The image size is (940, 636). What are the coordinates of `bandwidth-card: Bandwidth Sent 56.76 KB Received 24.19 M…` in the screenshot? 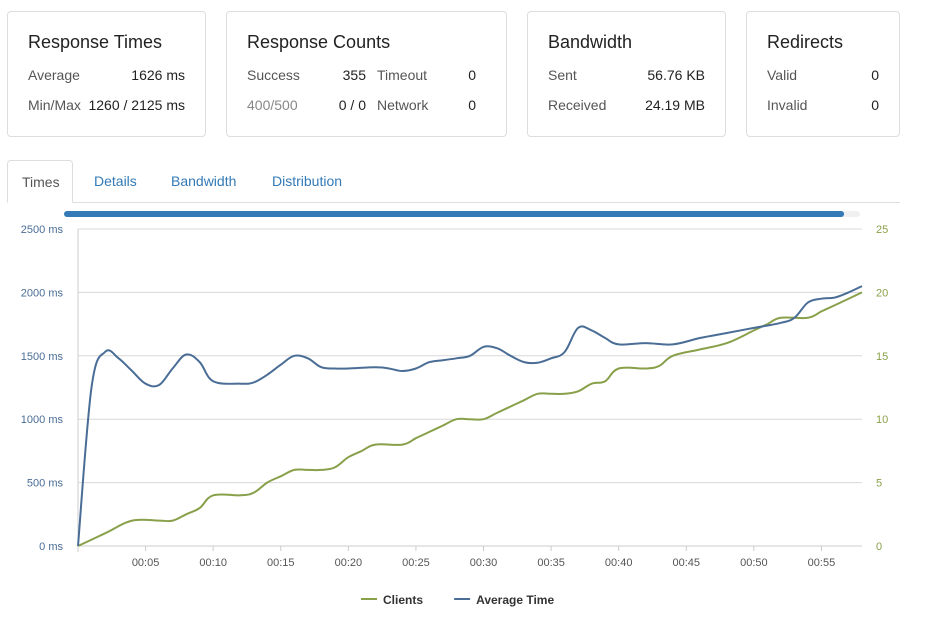 It's located at (626, 74).